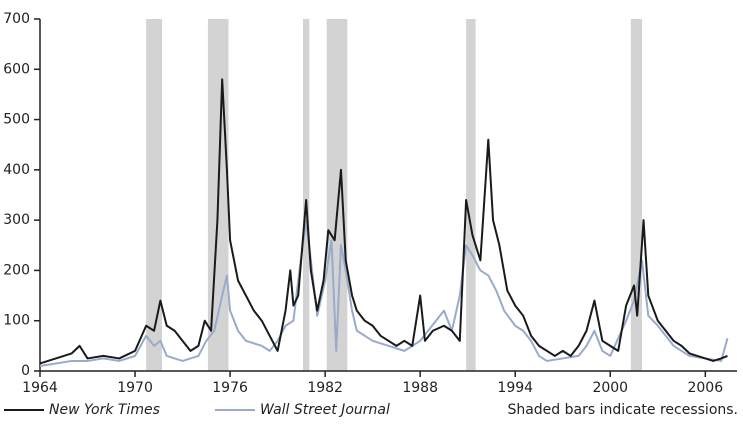  I want to click on y-tick-label: 700, so click(16, 19).